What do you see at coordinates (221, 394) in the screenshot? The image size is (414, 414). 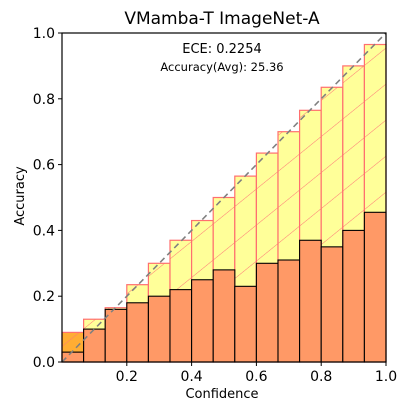 I see `x-axis-label: Confidence` at bounding box center [221, 394].